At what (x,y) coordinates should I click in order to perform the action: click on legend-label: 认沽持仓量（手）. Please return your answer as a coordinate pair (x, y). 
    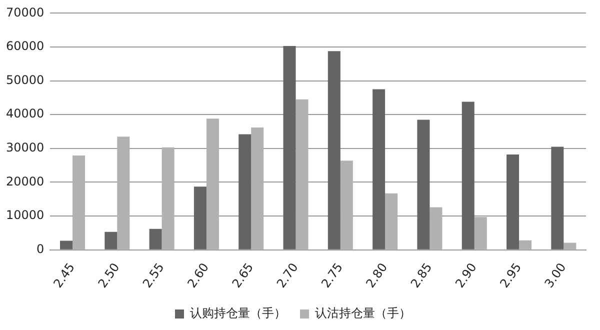
    Looking at the image, I should click on (363, 313).